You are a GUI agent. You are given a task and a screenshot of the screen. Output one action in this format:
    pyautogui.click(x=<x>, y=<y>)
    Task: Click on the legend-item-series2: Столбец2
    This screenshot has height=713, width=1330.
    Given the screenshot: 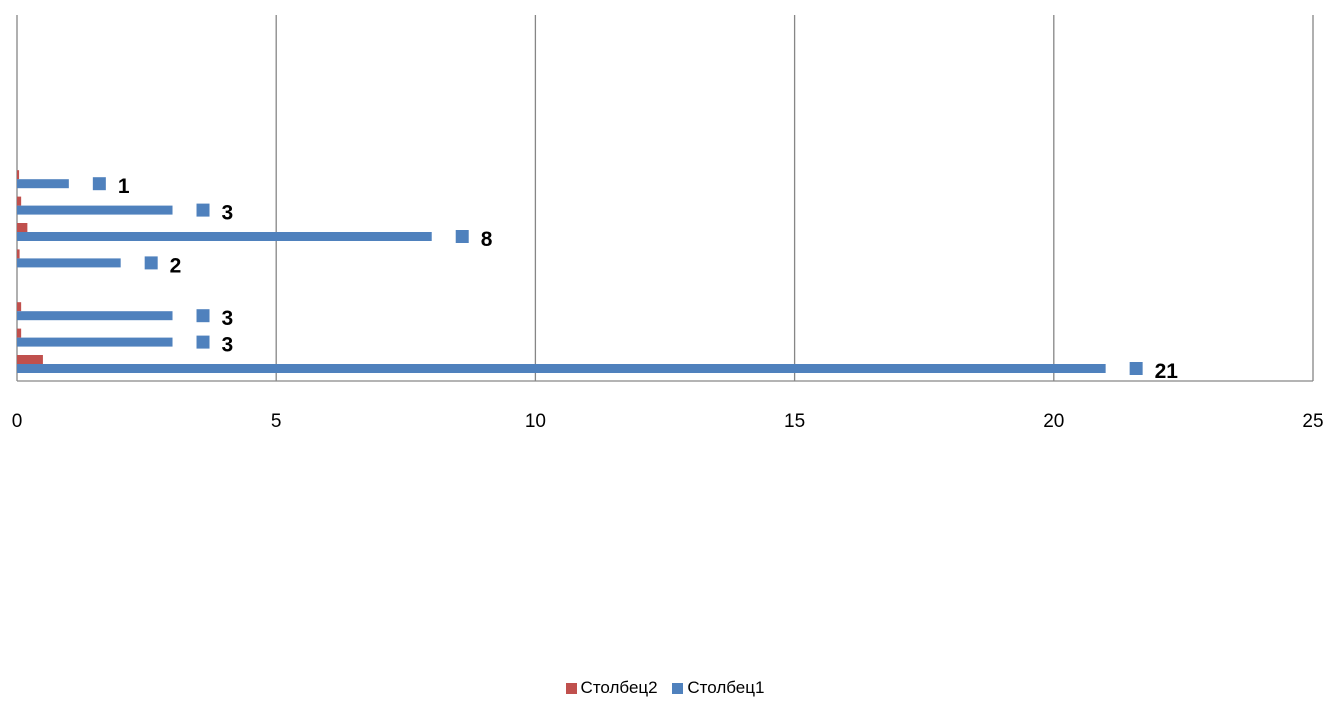 What is the action you would take?
    pyautogui.click(x=611, y=688)
    